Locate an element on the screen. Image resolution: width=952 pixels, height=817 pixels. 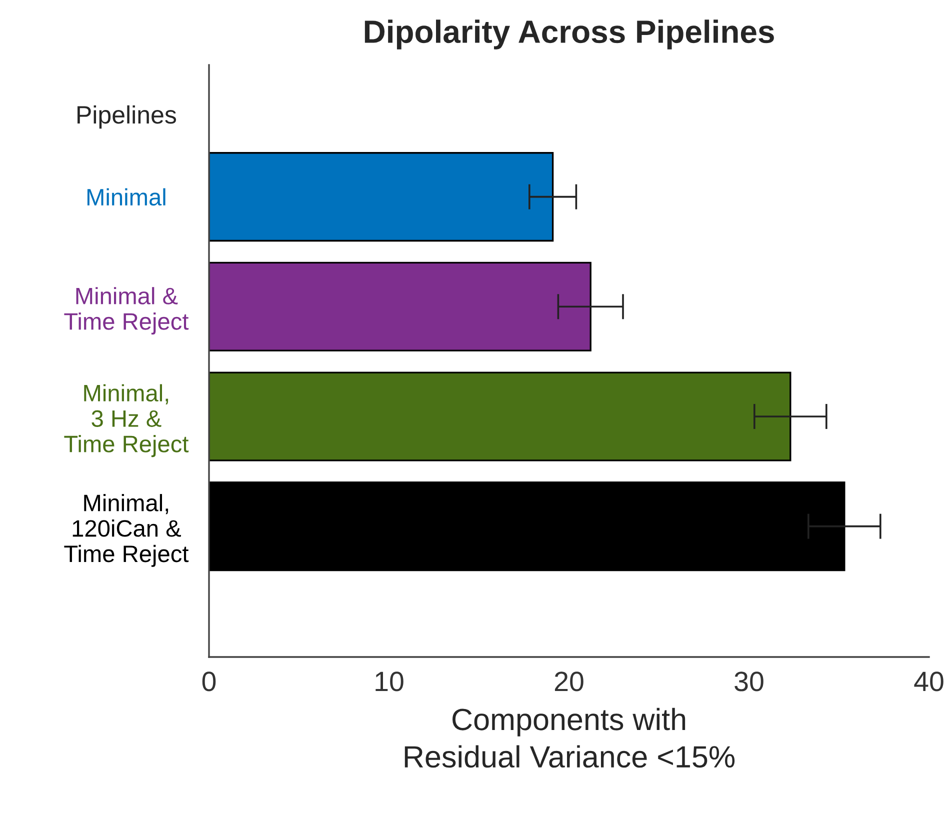
x-tick-label: 10 is located at coordinates (390, 682).